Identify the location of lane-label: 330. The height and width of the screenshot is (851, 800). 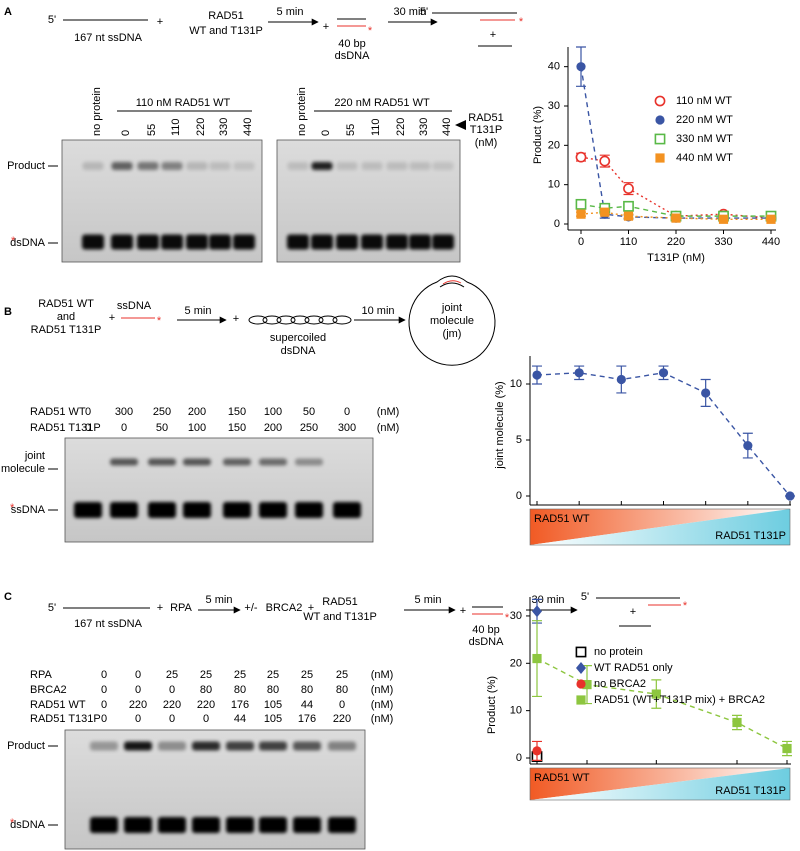
(424, 127).